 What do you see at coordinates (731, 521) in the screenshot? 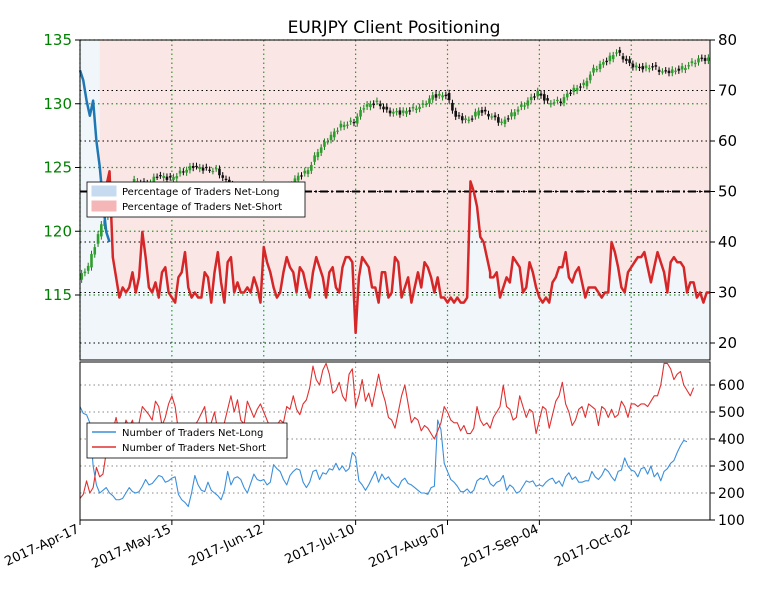
I see `count-tick-label: 100` at bounding box center [731, 521].